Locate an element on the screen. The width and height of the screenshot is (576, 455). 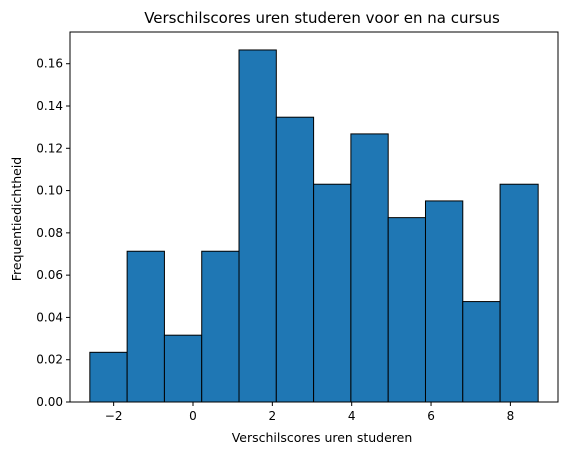
x-tick-label: 8 is located at coordinates (511, 416).